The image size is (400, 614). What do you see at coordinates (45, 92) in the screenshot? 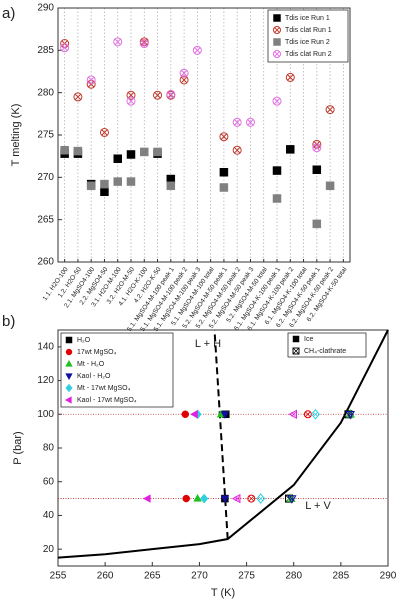
I see `y-tick-label: 280` at bounding box center [45, 92].